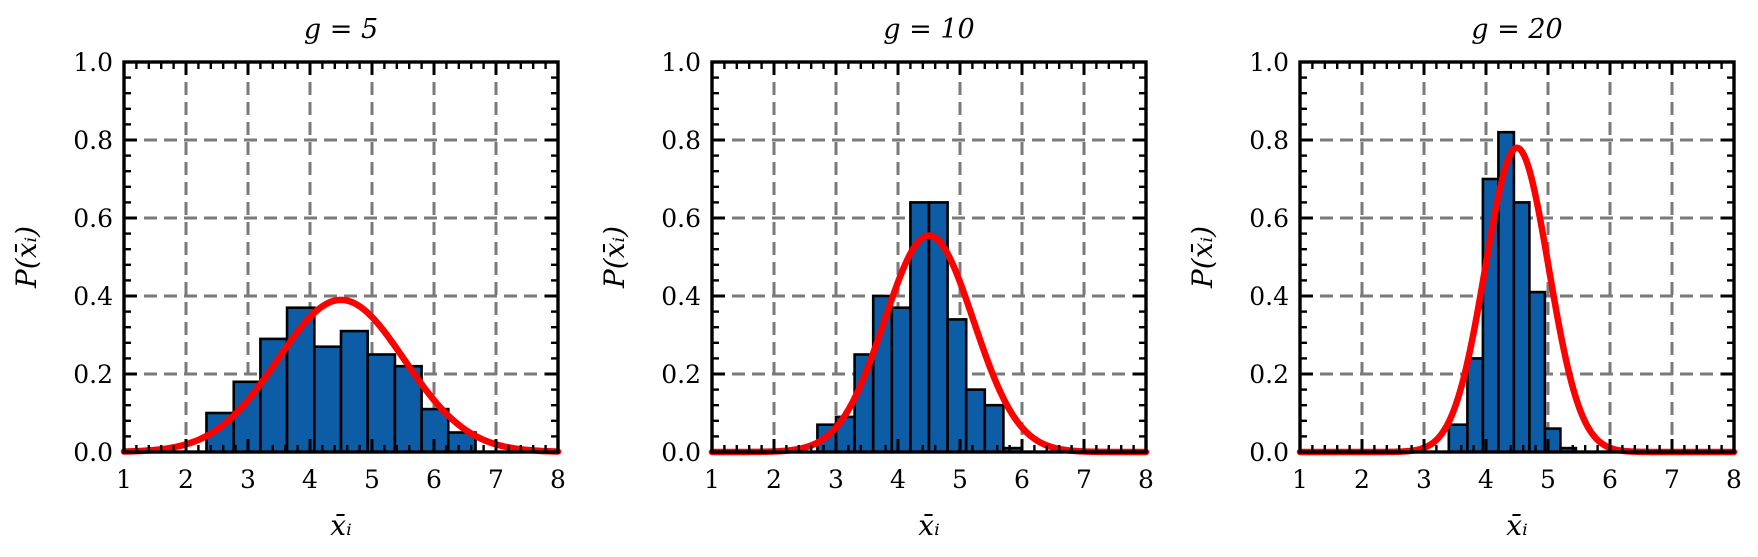 The height and width of the screenshot is (557, 1758). I want to click on panel-title: g = 20, so click(1516, 29).